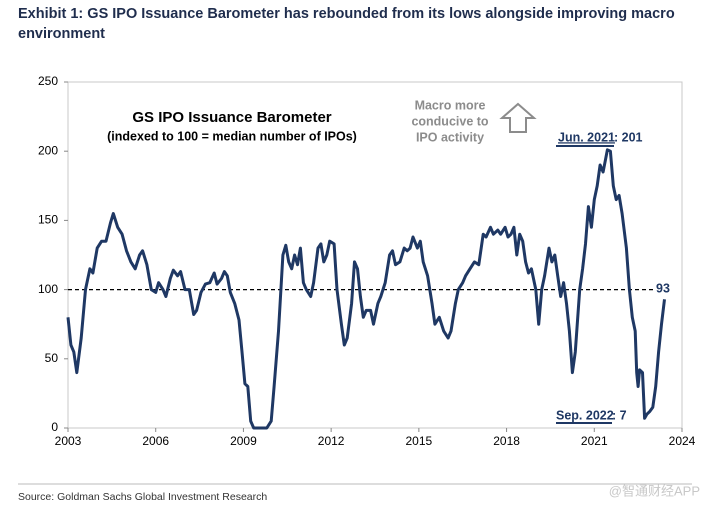 This screenshot has height=509, width=710. I want to click on x-tick-label: 2015, so click(419, 441).